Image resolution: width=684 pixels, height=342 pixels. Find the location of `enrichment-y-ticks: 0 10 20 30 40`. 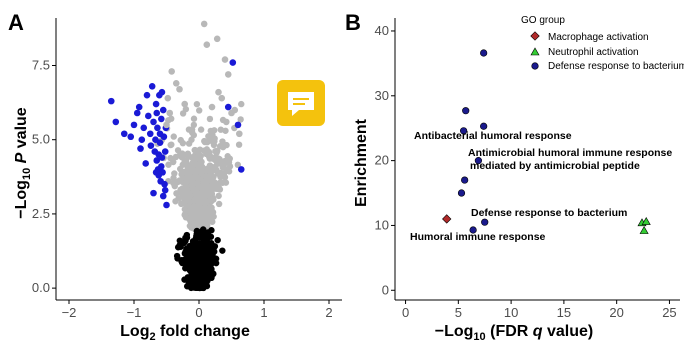

enrichment-y-ticks: 0 10 20 30 40 is located at coordinates (385, 160).